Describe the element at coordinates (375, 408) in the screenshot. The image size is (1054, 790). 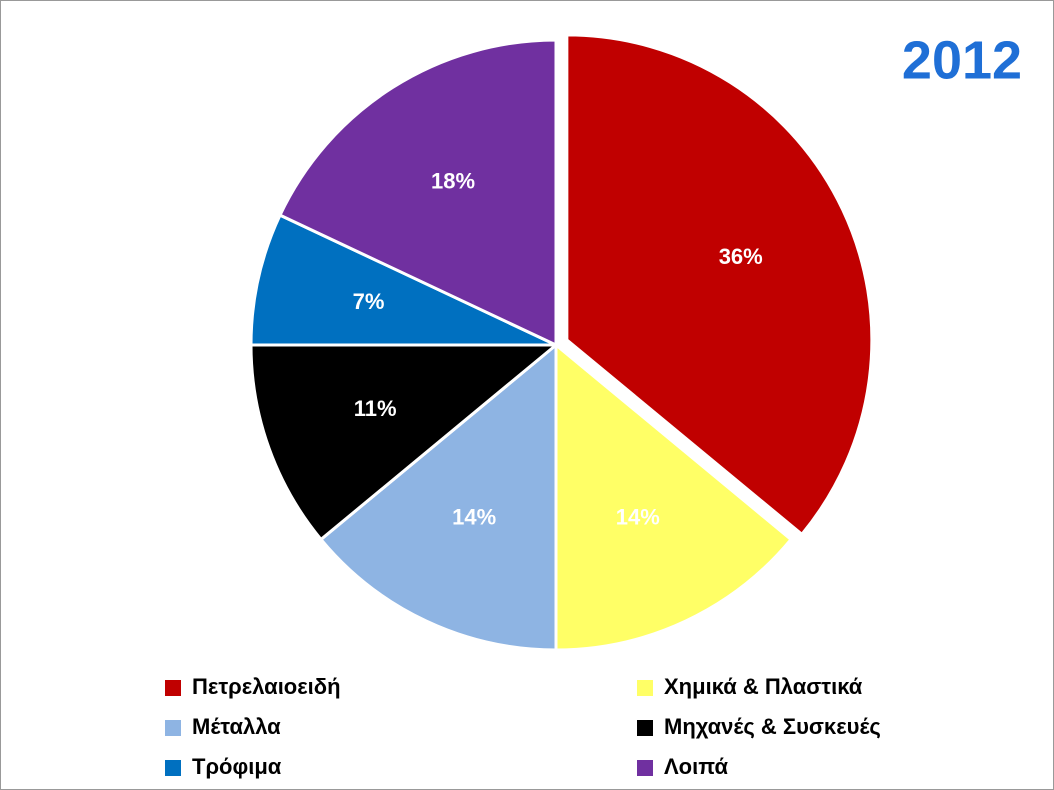
I see `data-label: 11%` at that location.